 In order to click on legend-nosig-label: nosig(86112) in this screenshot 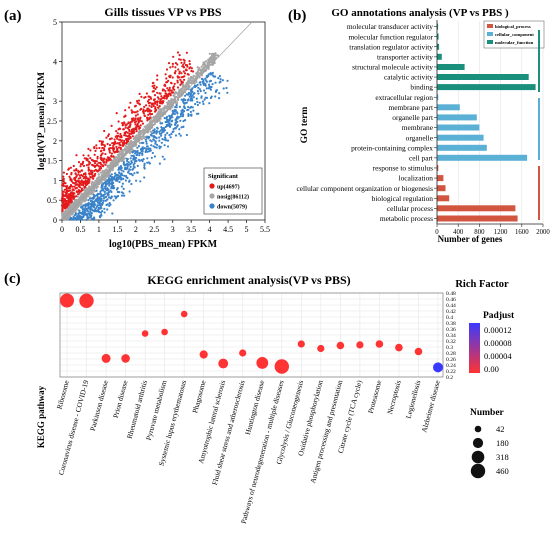, I will do `click(233, 197)`.